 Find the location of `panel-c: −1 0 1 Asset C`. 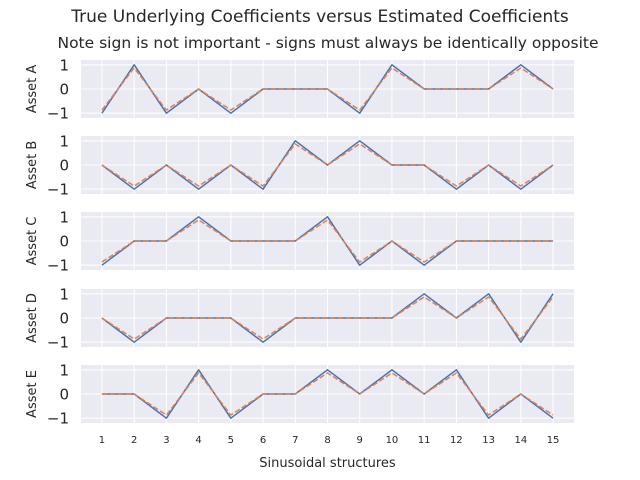

panel-c: −1 0 1 Asset C is located at coordinates (299, 241).